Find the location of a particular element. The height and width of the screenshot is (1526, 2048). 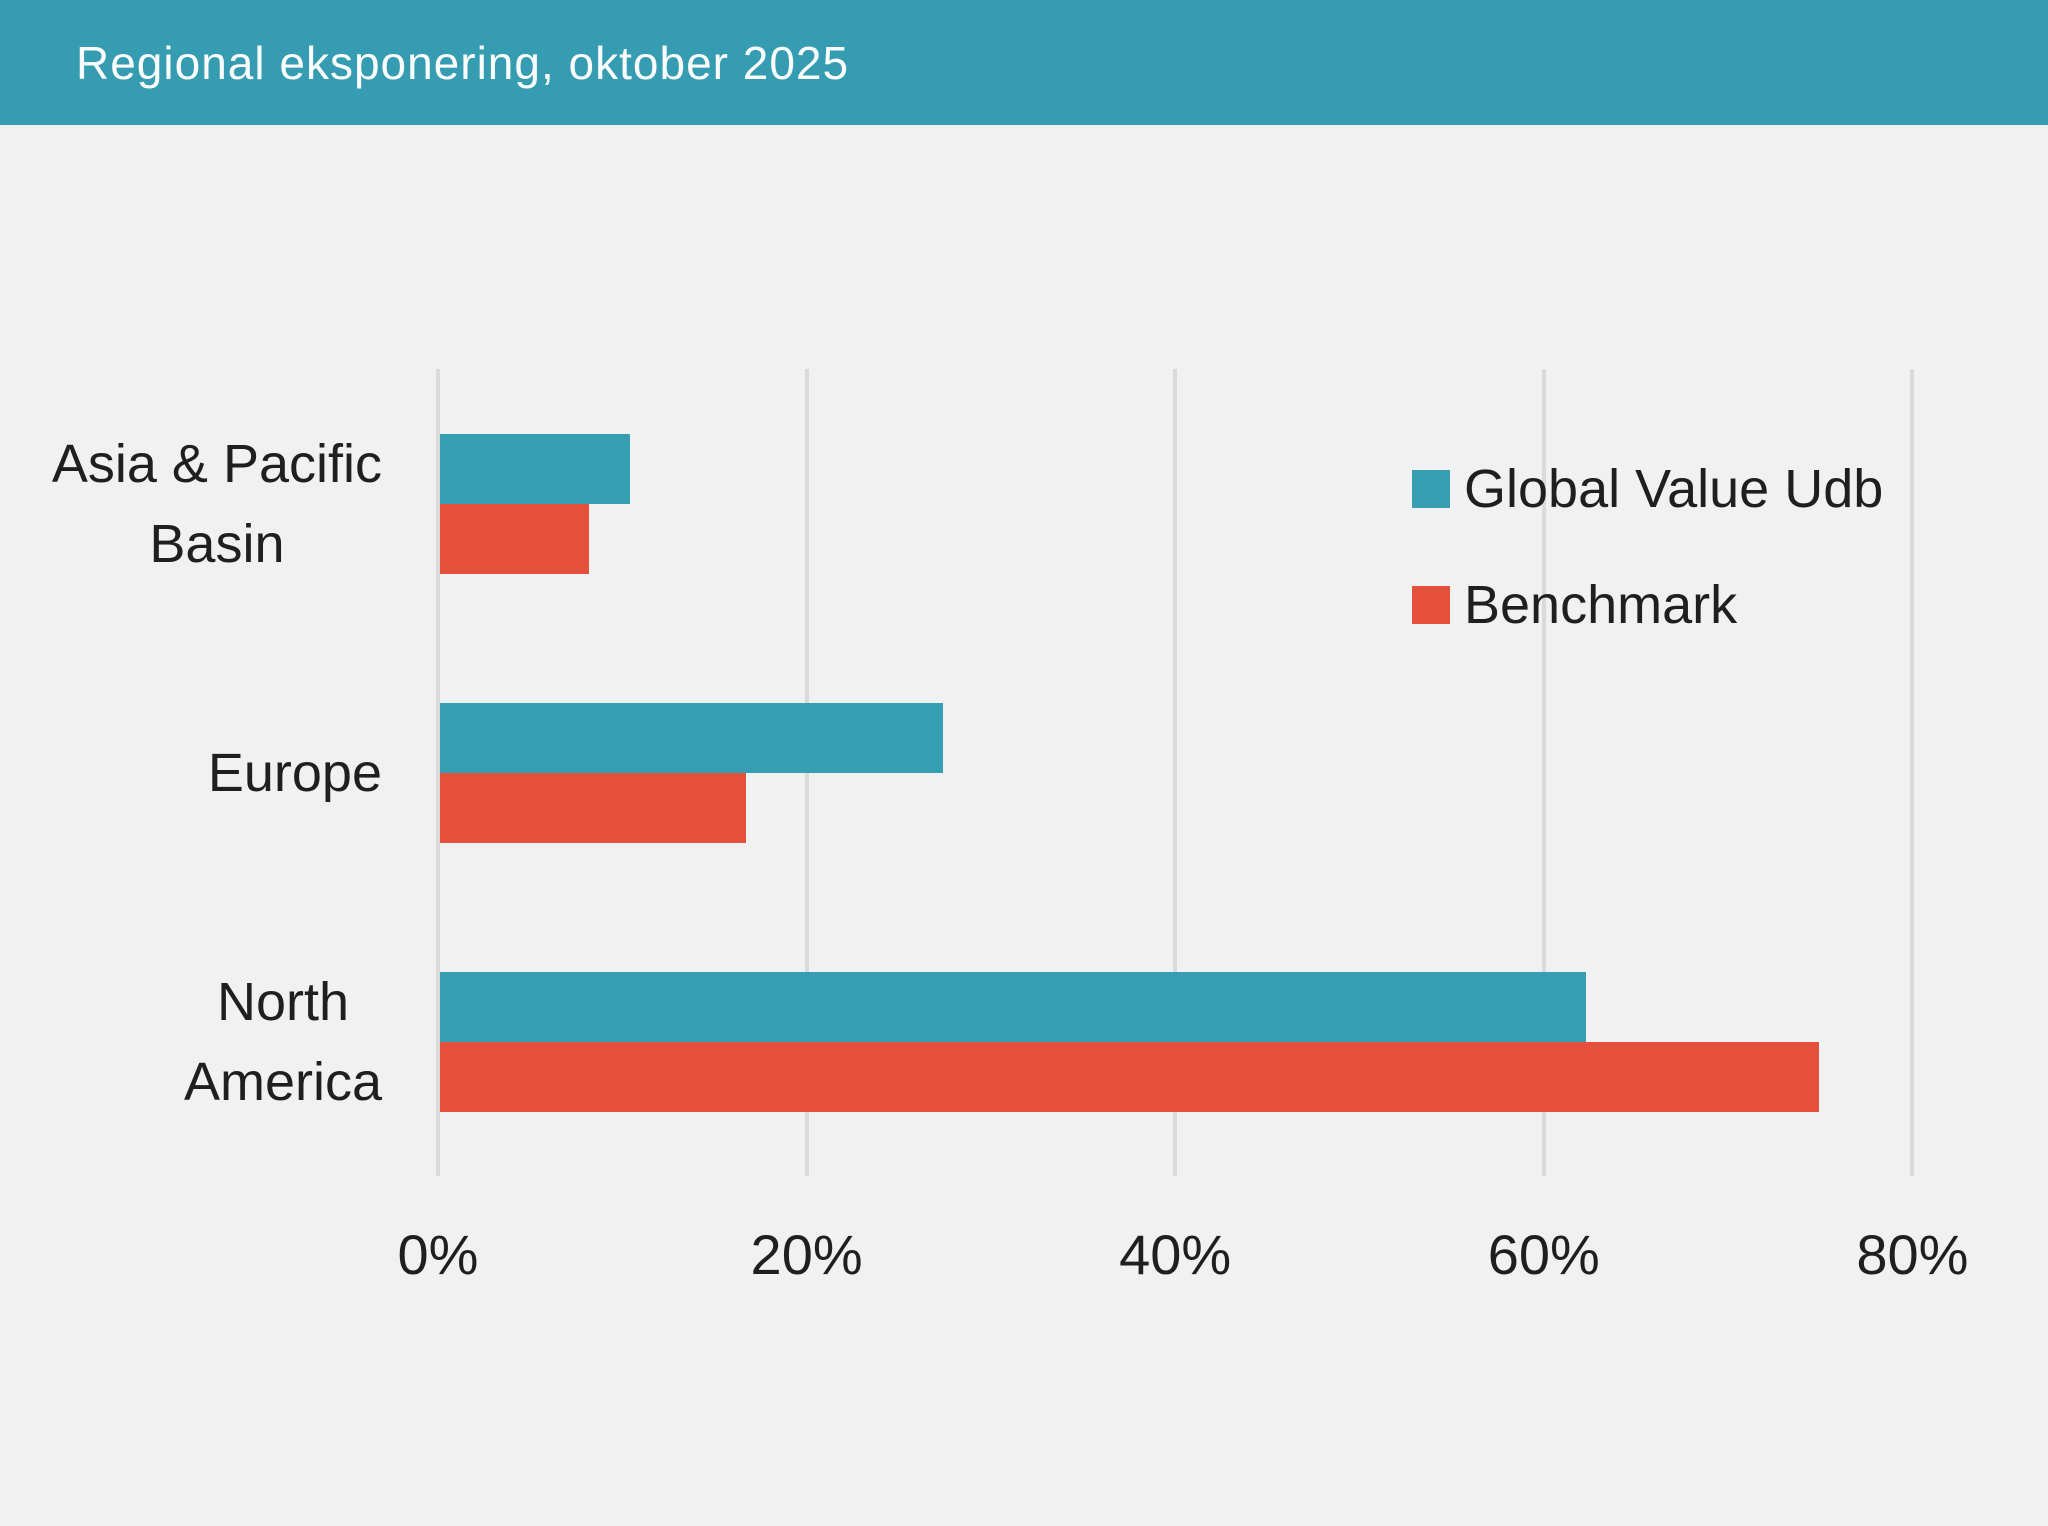

legend-label: Global Value Udb is located at coordinates (1674, 489).